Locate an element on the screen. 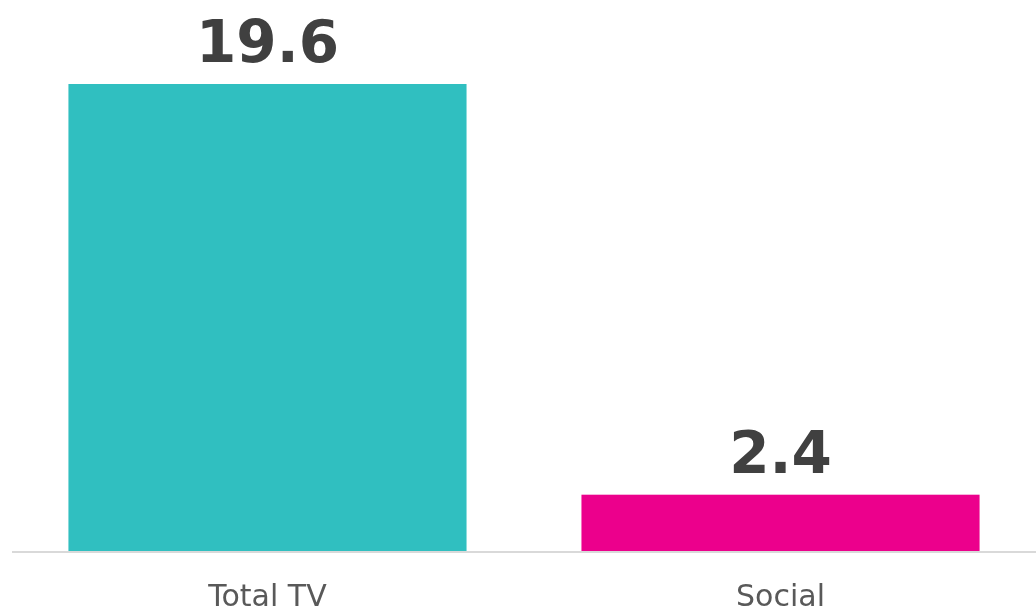 The image size is (1036, 613). x-tick-label: Social is located at coordinates (780, 595).